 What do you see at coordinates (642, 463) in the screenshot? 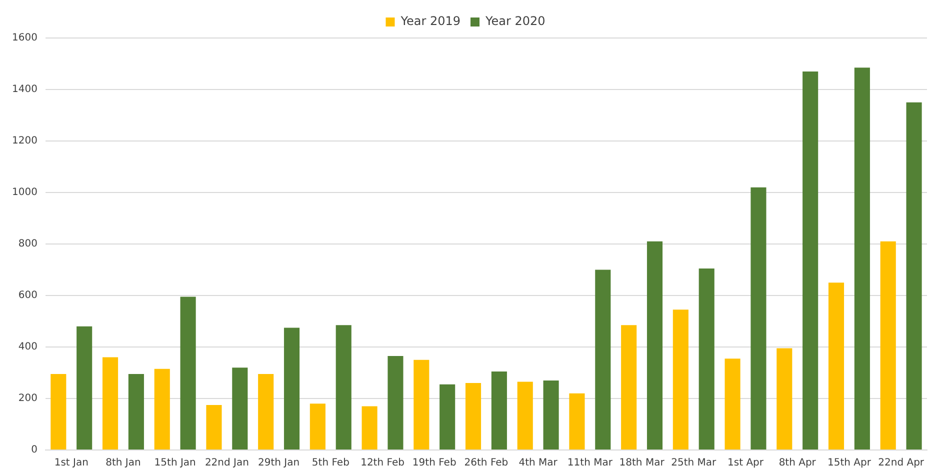
I see `x-tick-label: 18th Mar` at bounding box center [642, 463].